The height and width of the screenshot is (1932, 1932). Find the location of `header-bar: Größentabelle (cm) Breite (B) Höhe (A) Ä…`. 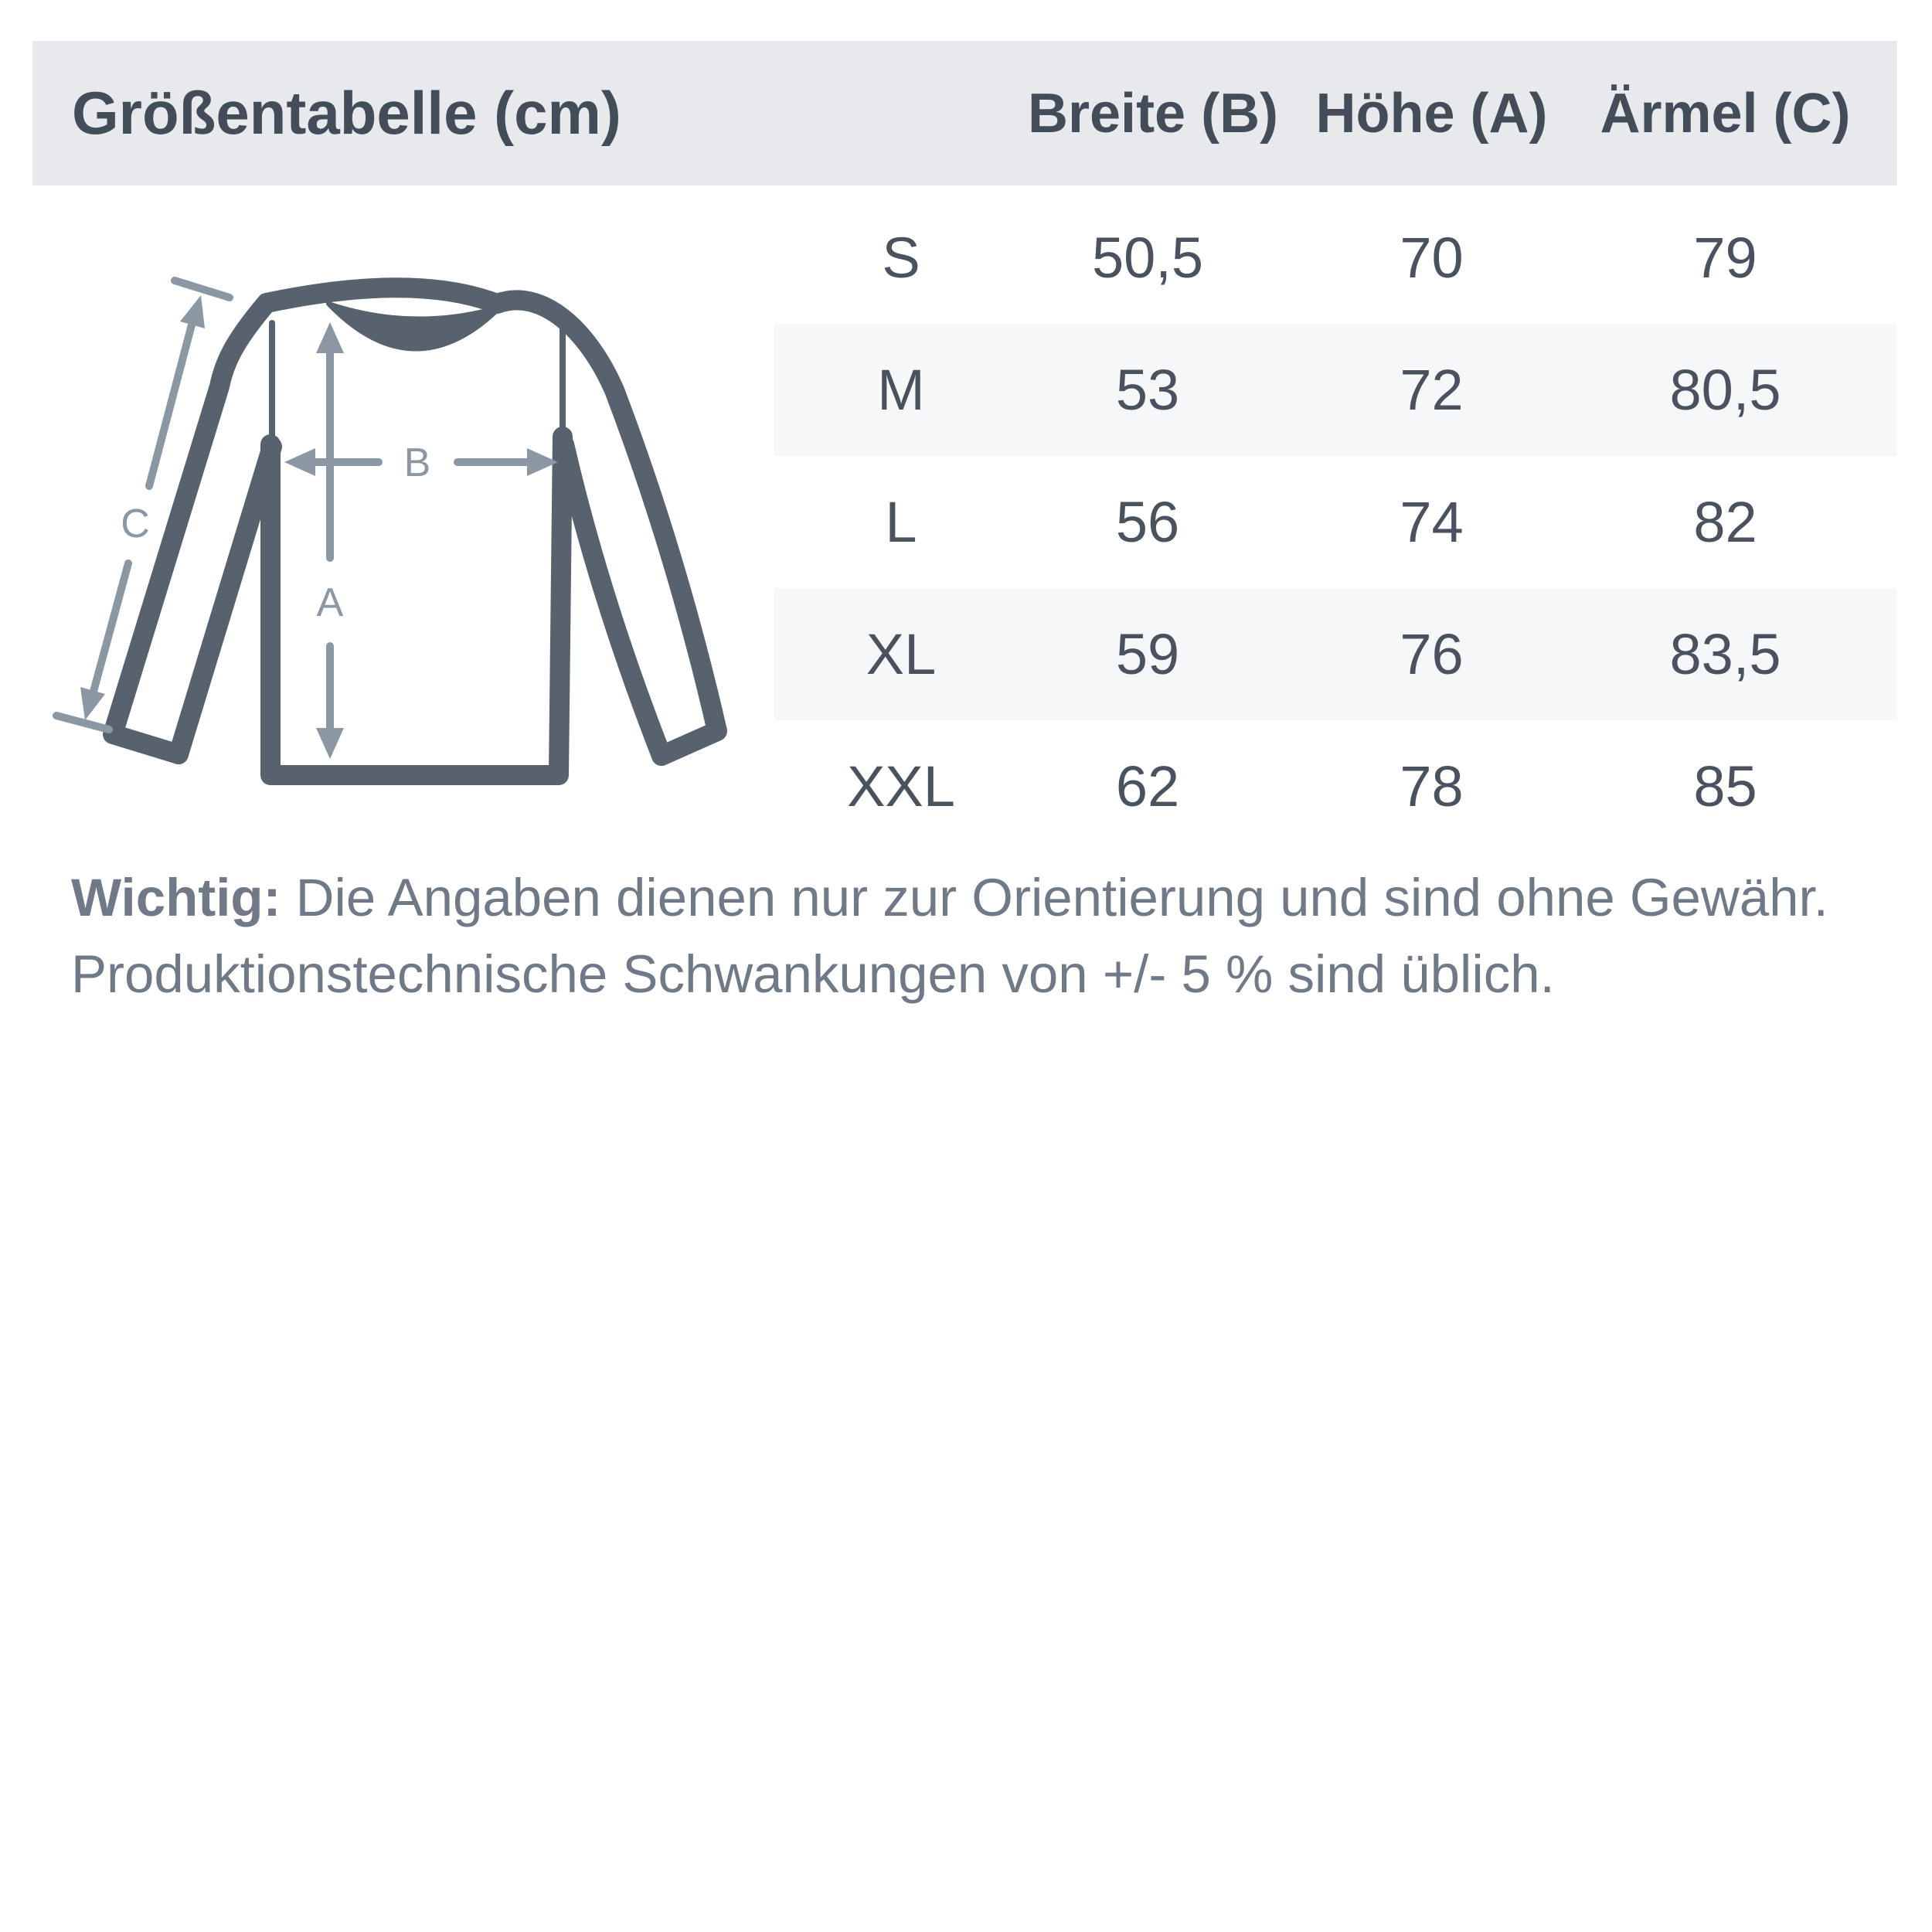

header-bar: Größentabelle (cm) Breite (B) Höhe (A) Ä… is located at coordinates (964, 113).